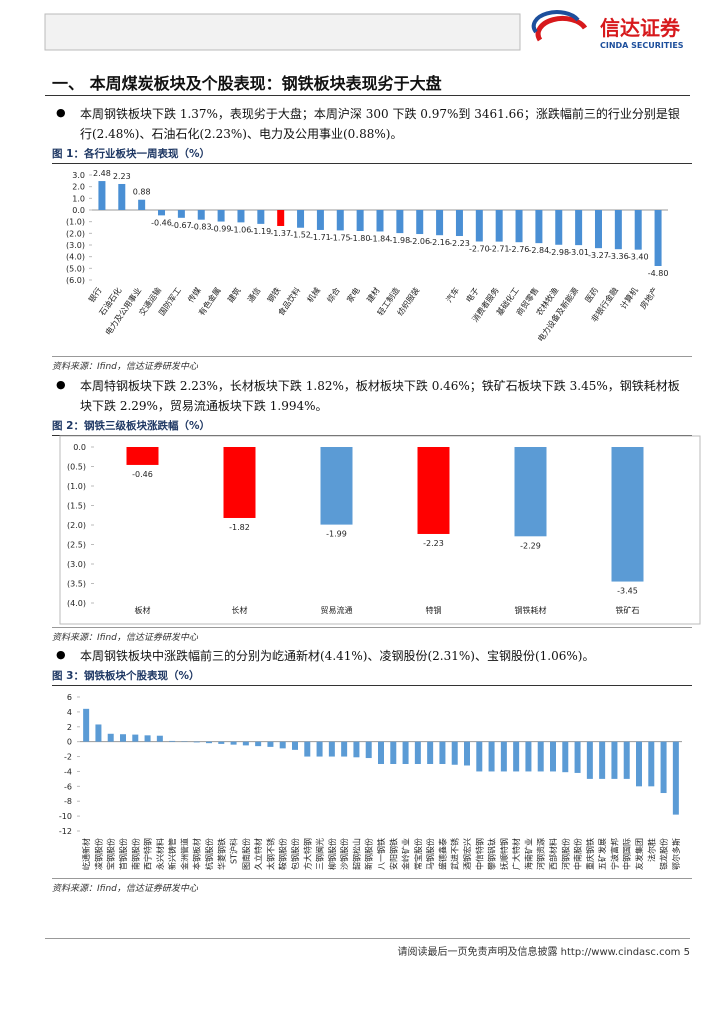 Image resolution: width=724 pixels, height=1024 pixels. Describe the element at coordinates (111, 854) in the screenshot. I see `x-tick-label: 宝钢股份` at that location.